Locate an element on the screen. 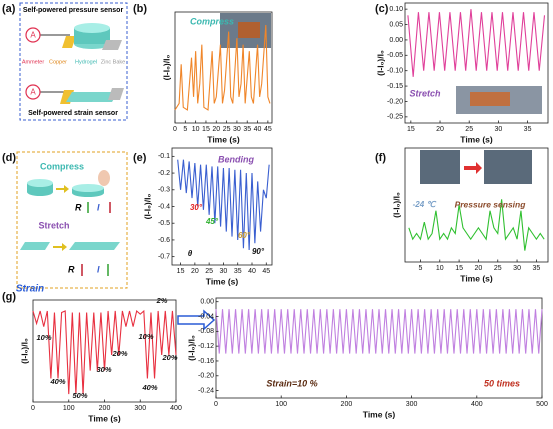 The width and height of the screenshot is (553, 429). y-tick-label: -0.12 is located at coordinates (206, 346).